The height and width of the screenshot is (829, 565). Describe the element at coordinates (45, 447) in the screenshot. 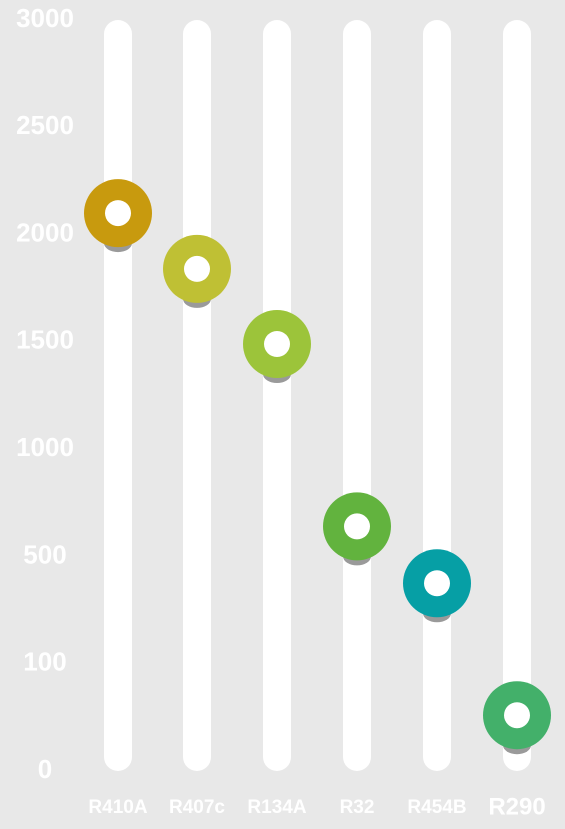

I see `y-tick-label: 1000` at that location.